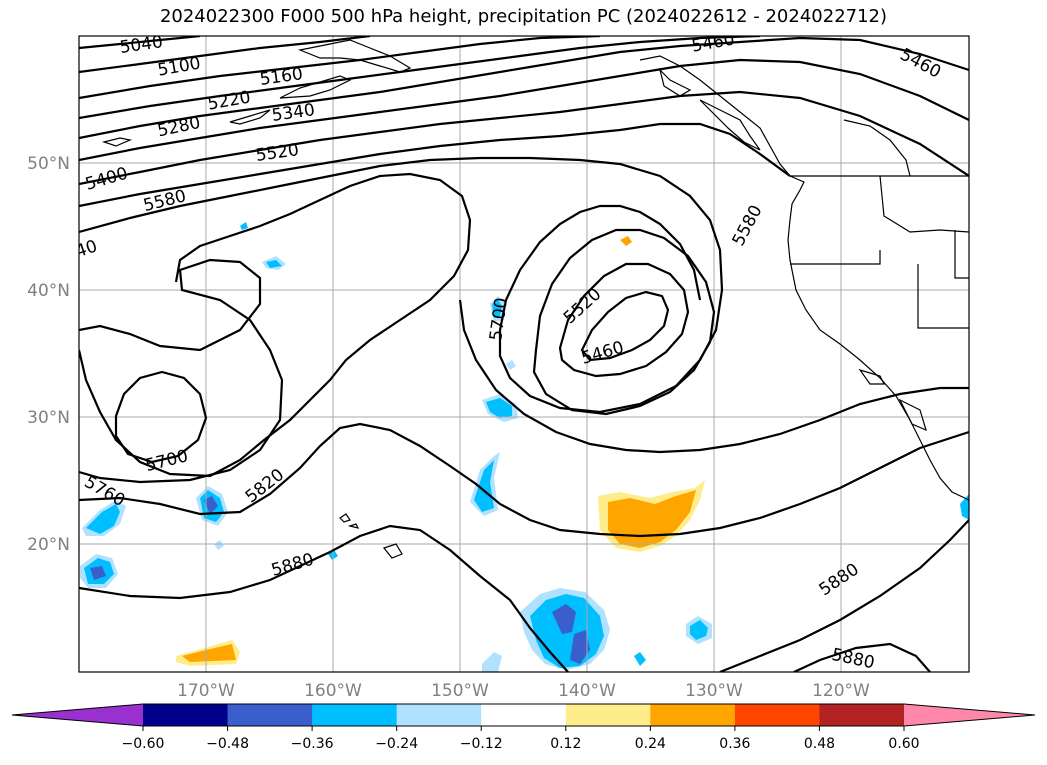  Describe the element at coordinates (48, 164) in the screenshot. I see `lat-label-50n: 50°N` at that location.